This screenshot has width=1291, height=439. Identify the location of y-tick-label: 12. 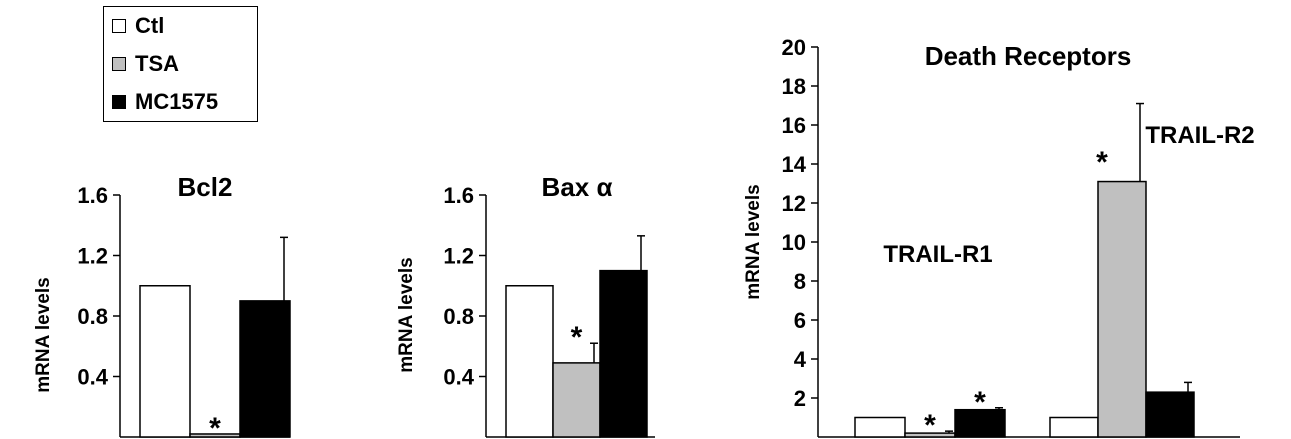
(794, 203).